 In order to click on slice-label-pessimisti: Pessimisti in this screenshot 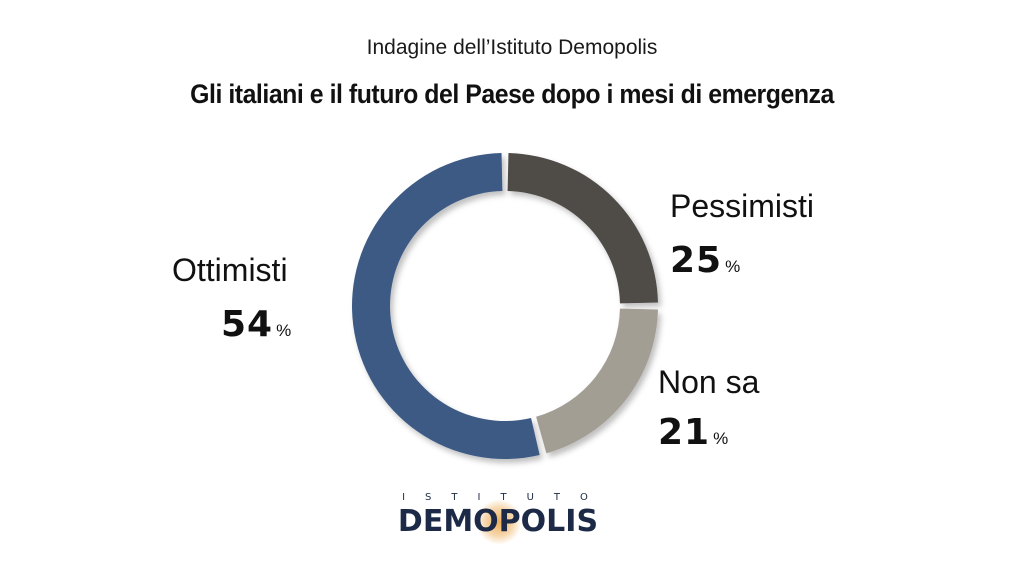, I will do `click(742, 206)`.